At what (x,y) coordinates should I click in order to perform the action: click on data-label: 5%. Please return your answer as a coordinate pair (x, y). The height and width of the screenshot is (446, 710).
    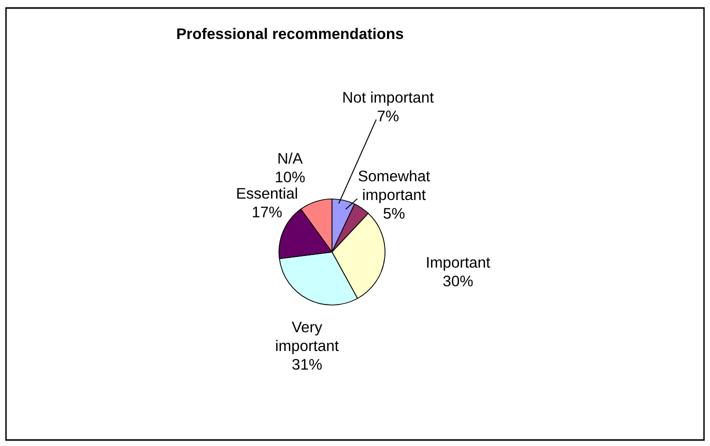
    Looking at the image, I should click on (394, 213).